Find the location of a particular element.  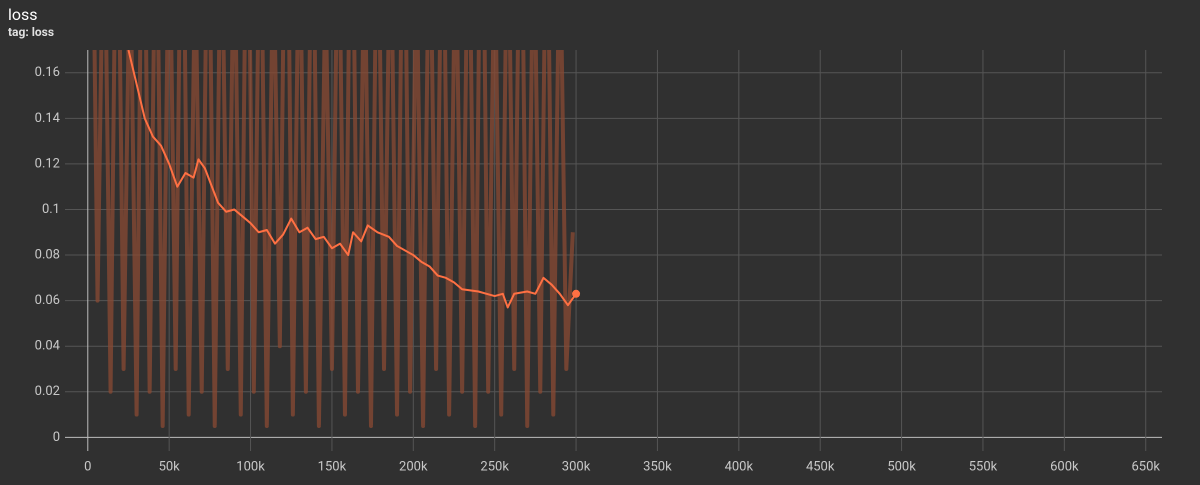

y-tick-label: 0.08 is located at coordinates (47, 254).